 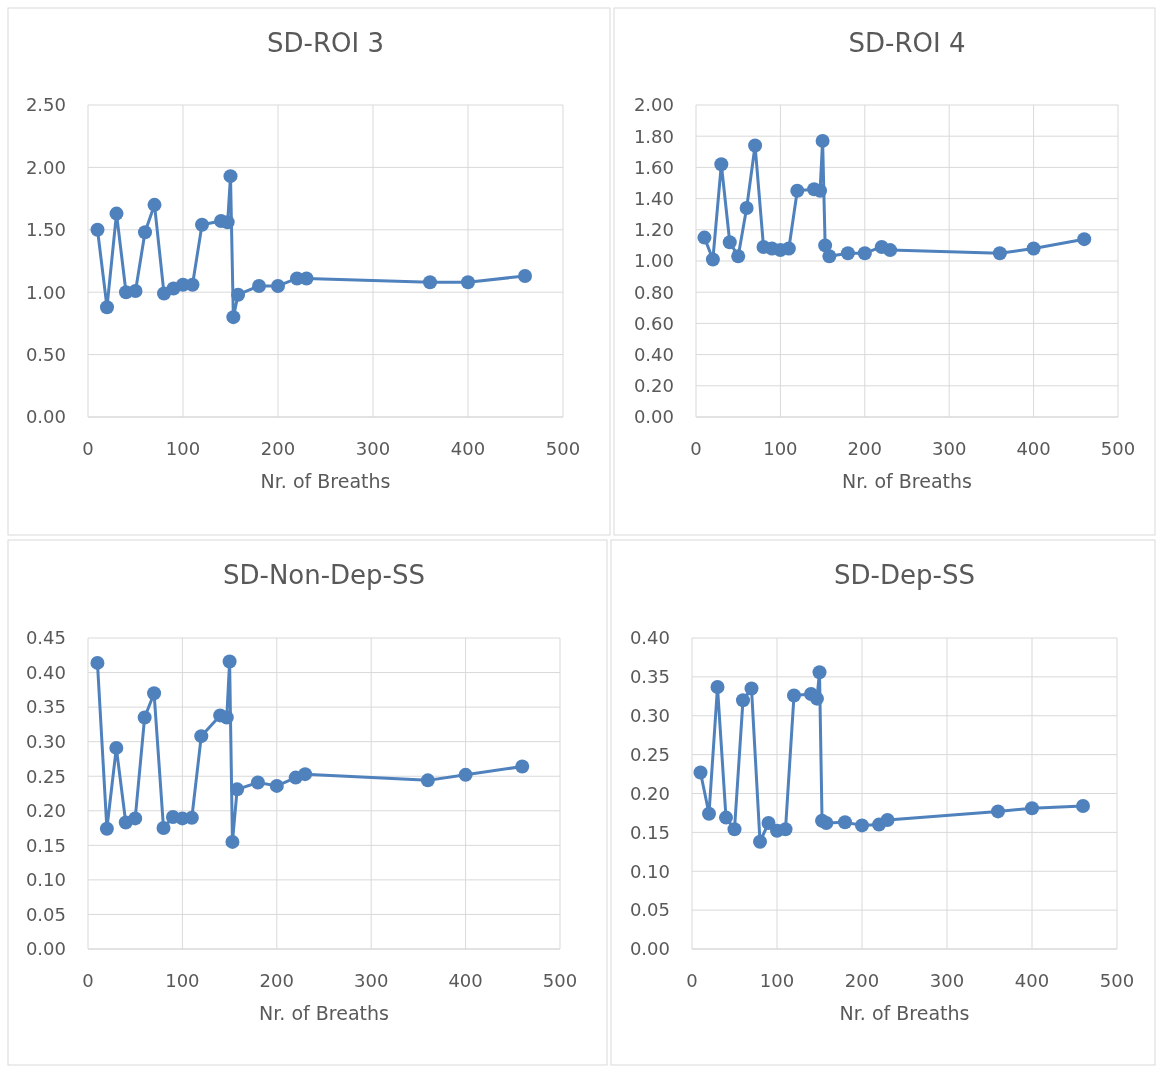 What do you see at coordinates (653, 167) in the screenshot?
I see `y-tick-label: 1.60` at bounding box center [653, 167].